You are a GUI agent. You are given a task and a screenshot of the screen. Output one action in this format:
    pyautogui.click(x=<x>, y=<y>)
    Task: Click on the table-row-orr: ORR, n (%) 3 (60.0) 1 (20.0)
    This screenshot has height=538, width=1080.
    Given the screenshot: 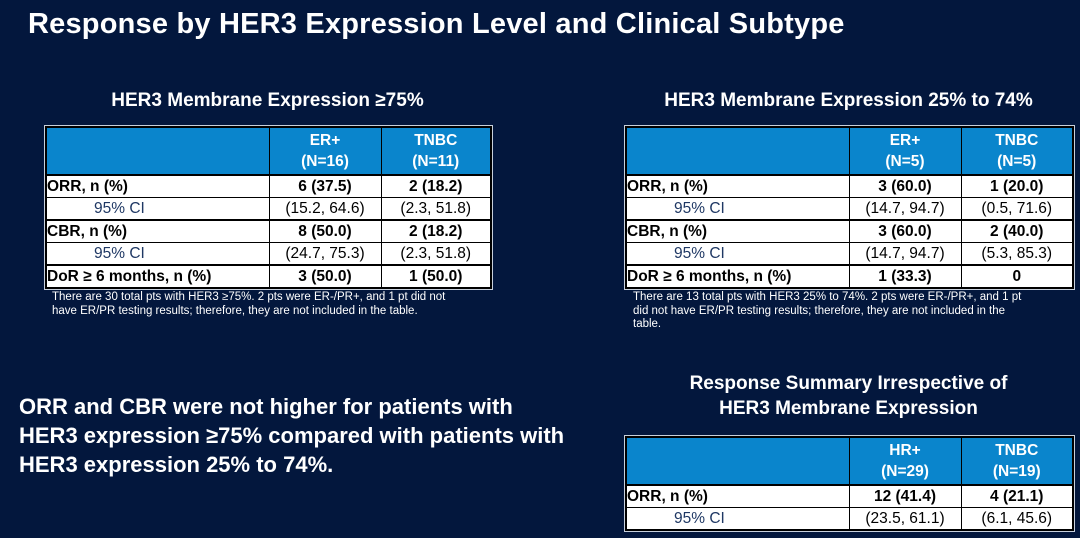 What is the action you would take?
    pyautogui.click(x=849, y=186)
    